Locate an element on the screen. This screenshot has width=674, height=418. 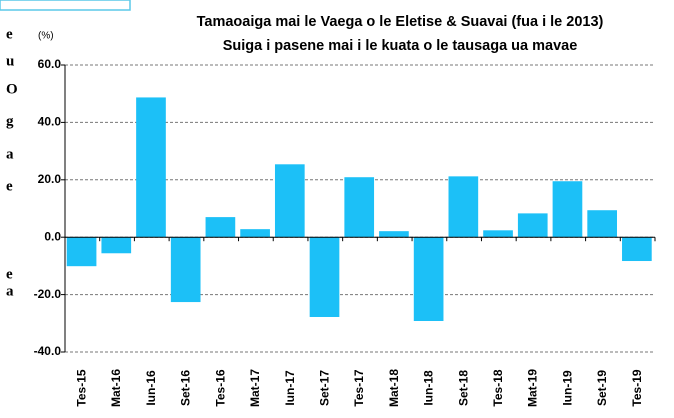
x-tick-label: Tes-16 is located at coordinates (220, 387).